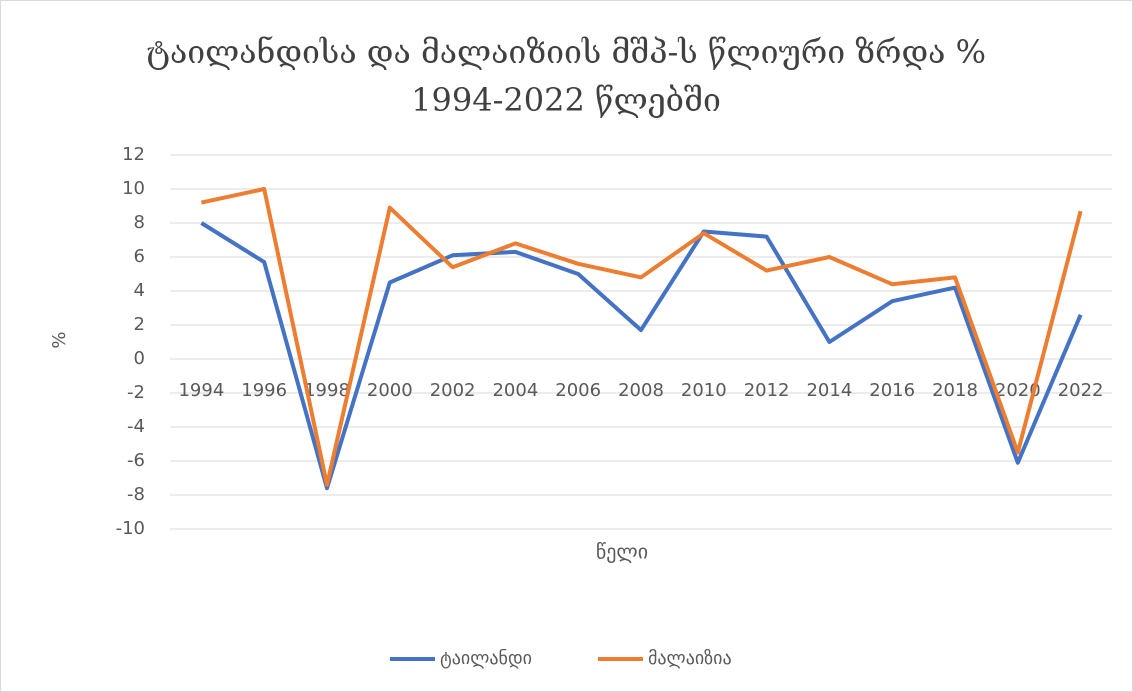 The height and width of the screenshot is (692, 1133). Describe the element at coordinates (130, 528) in the screenshot. I see `y-tick-label: -10` at that location.